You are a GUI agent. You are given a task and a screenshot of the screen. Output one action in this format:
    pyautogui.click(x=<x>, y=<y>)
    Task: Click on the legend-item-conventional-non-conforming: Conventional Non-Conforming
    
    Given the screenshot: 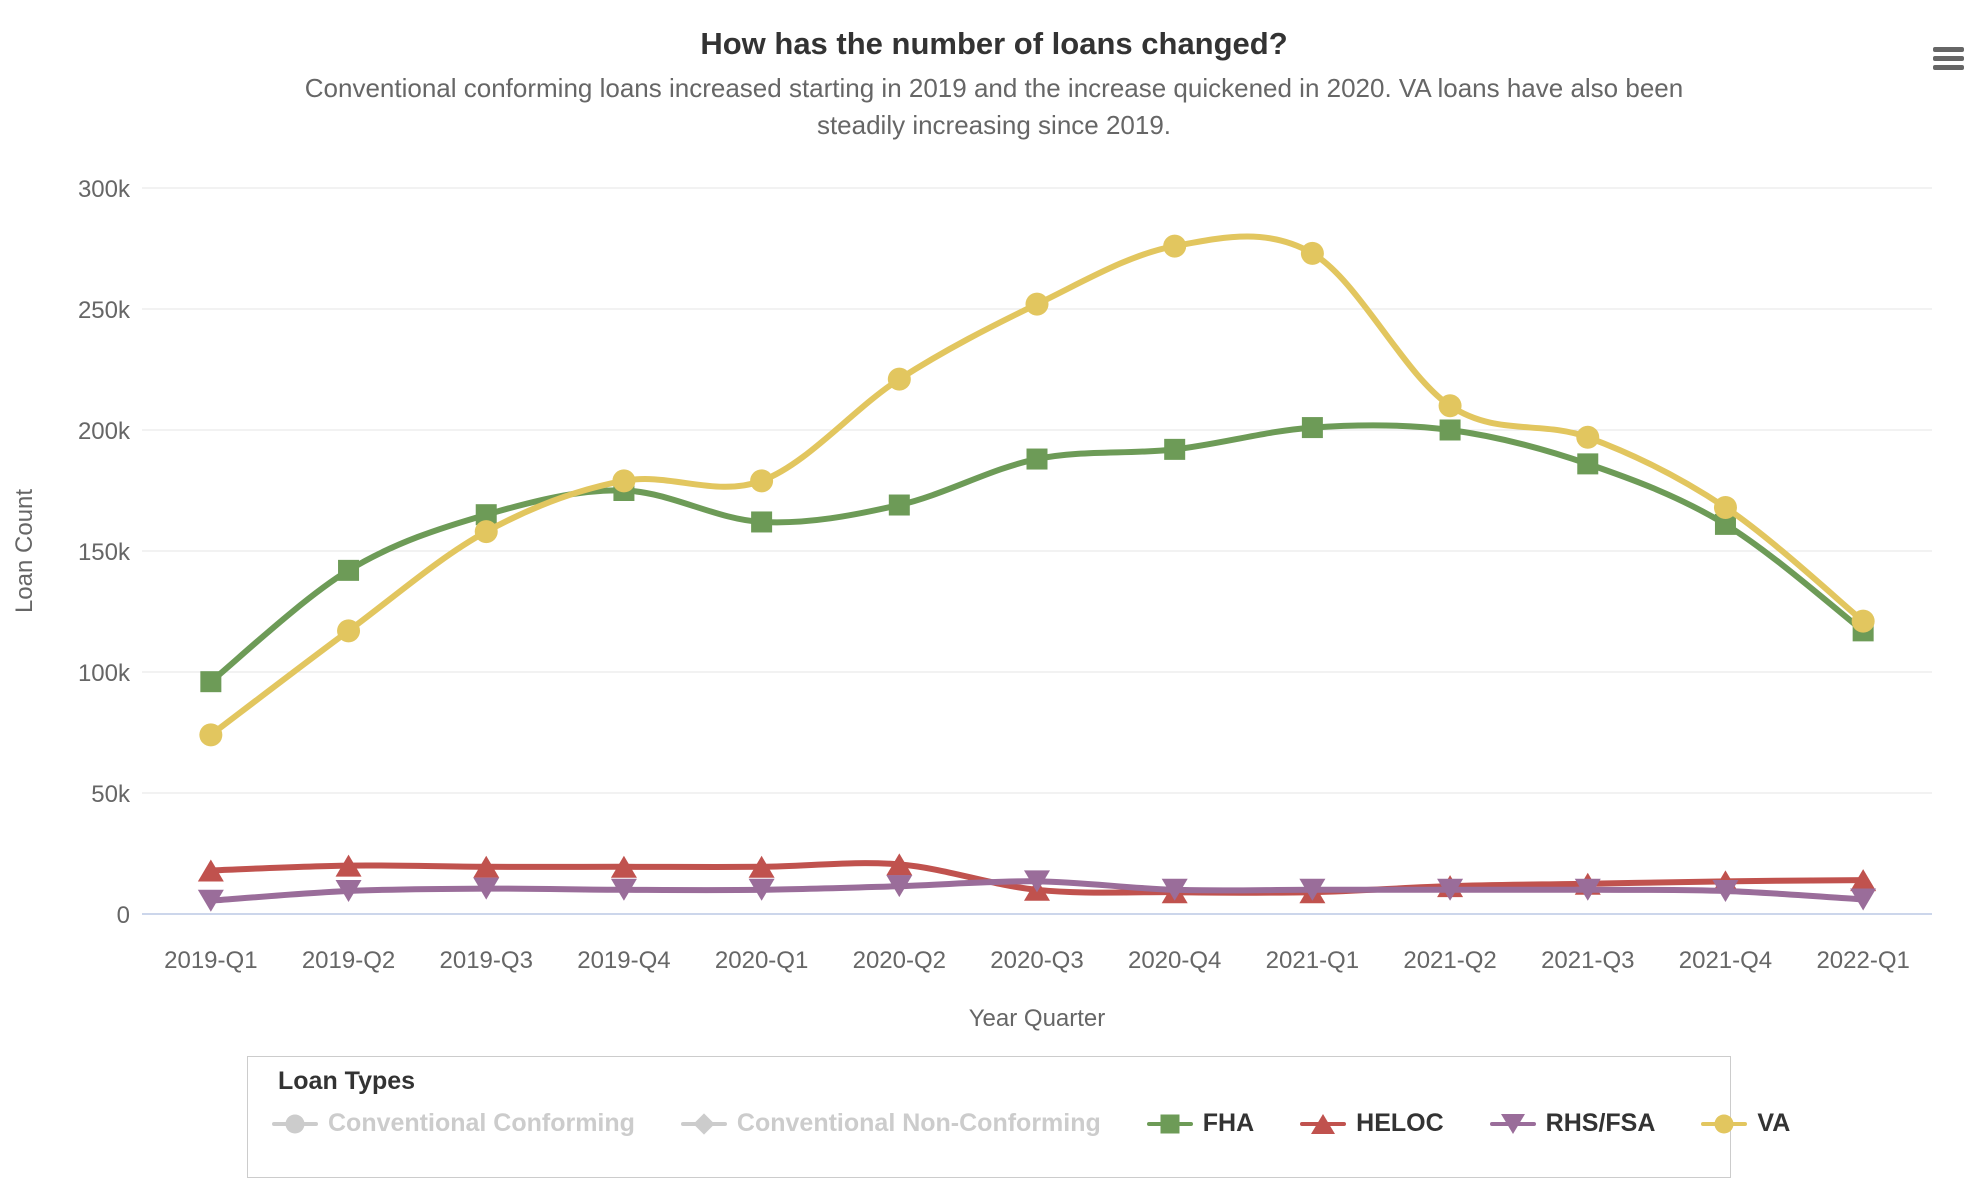 What is the action you would take?
    pyautogui.click(x=890, y=1123)
    